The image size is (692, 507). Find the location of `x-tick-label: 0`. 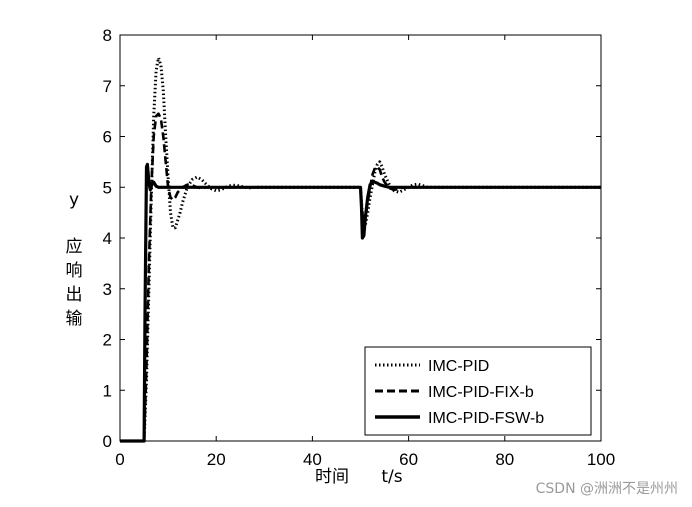

x-tick-label: 0 is located at coordinates (119, 459).